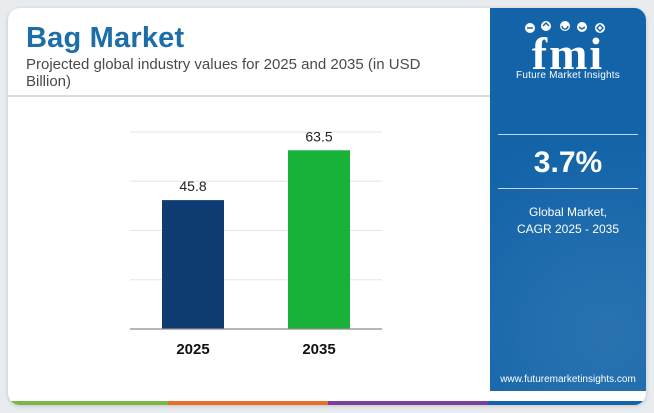 This screenshot has height=413, width=654. What do you see at coordinates (568, 379) in the screenshot?
I see `website-link: www.futuremarketinsights.com` at bounding box center [568, 379].